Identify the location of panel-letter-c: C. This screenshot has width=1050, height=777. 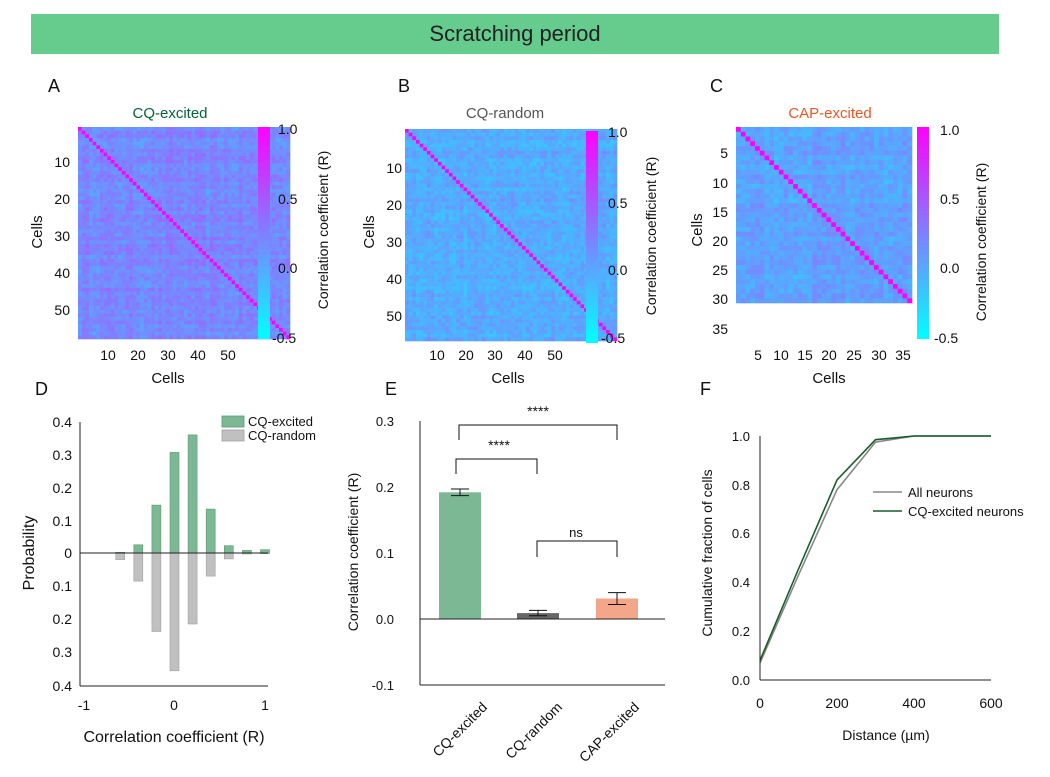
(716, 86).